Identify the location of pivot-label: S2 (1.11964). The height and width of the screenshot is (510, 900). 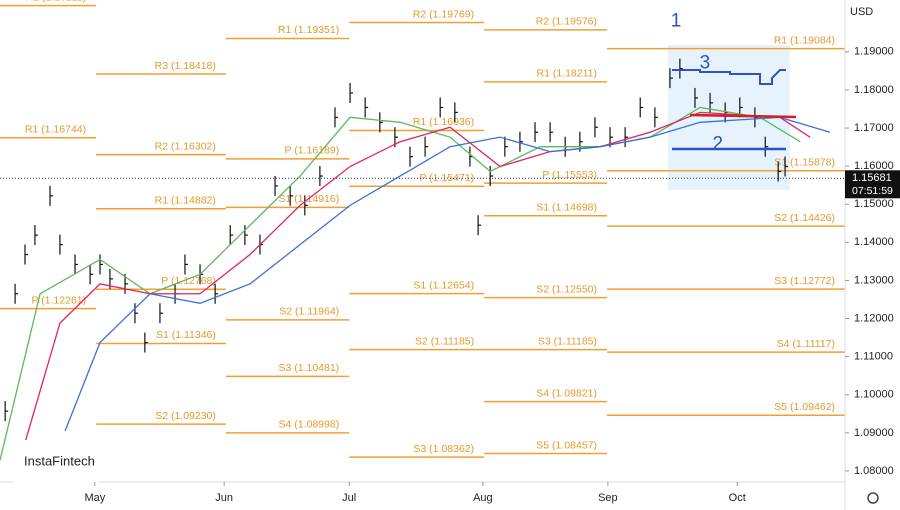
(309, 312).